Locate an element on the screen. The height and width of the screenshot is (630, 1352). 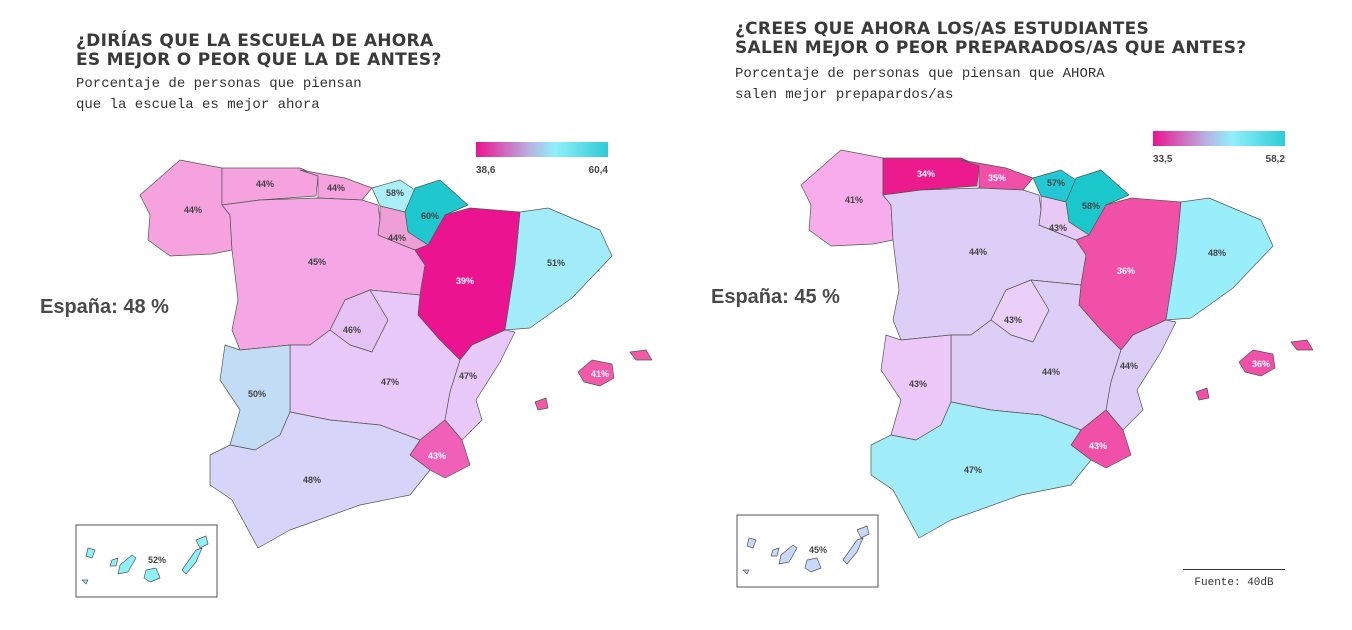
label-la-rioja: 43% is located at coordinates (1058, 228).